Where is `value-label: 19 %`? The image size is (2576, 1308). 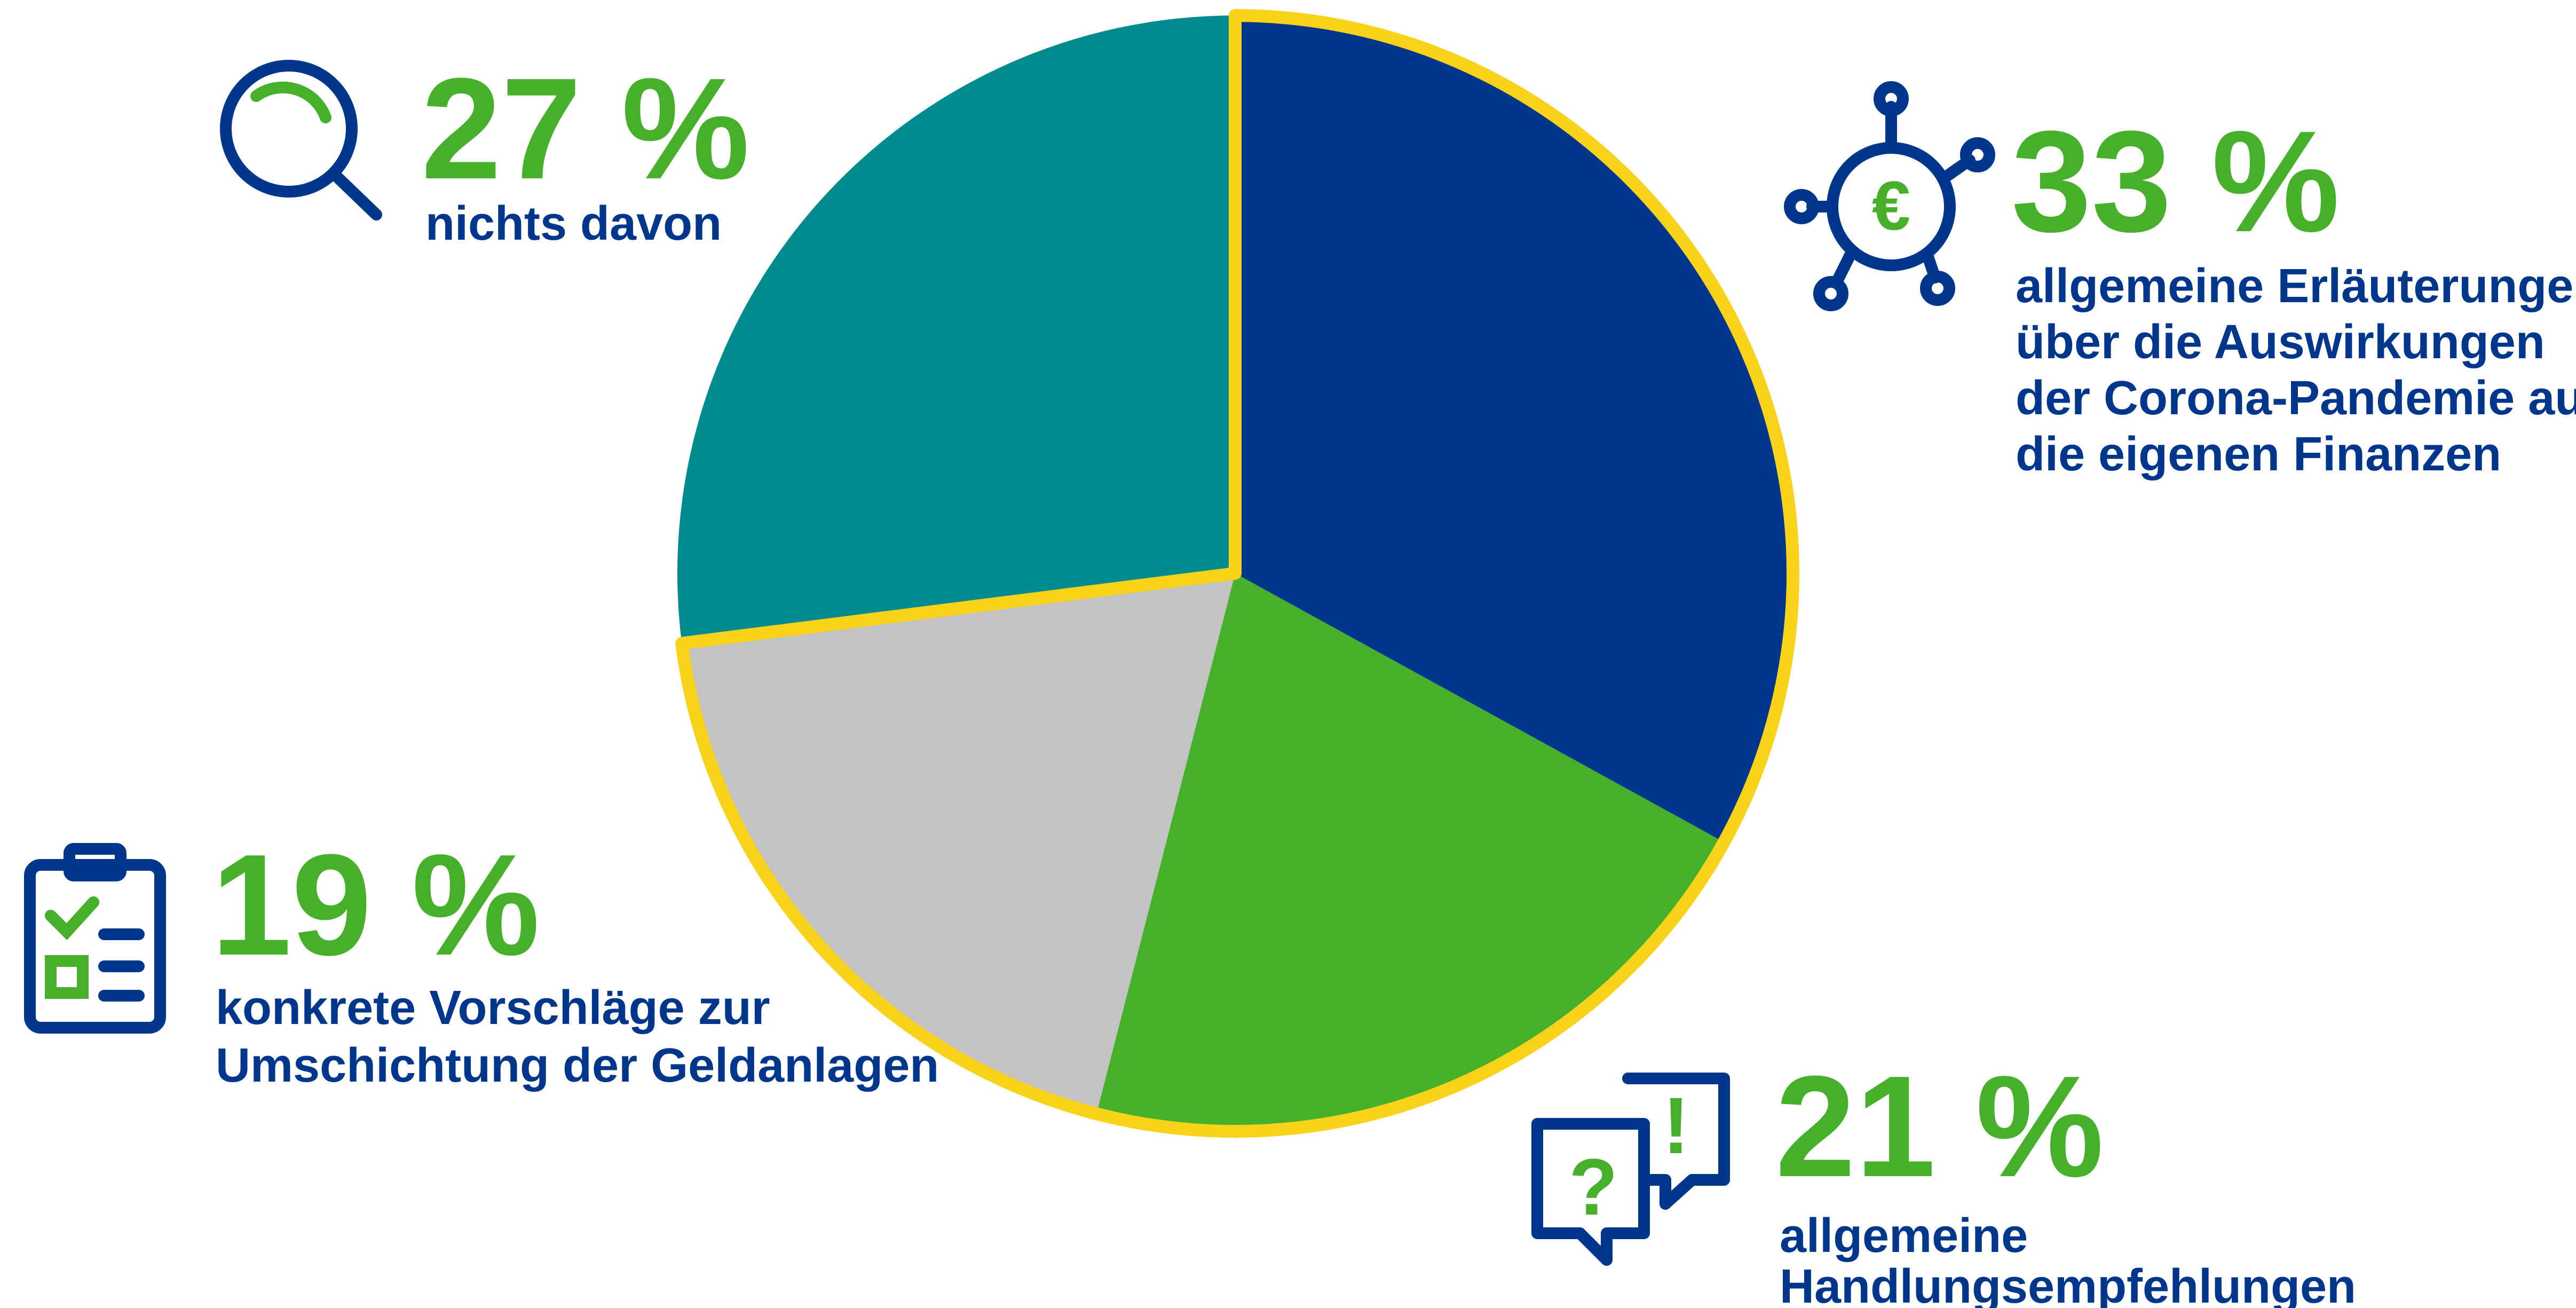 value-label: 19 % is located at coordinates (375, 905).